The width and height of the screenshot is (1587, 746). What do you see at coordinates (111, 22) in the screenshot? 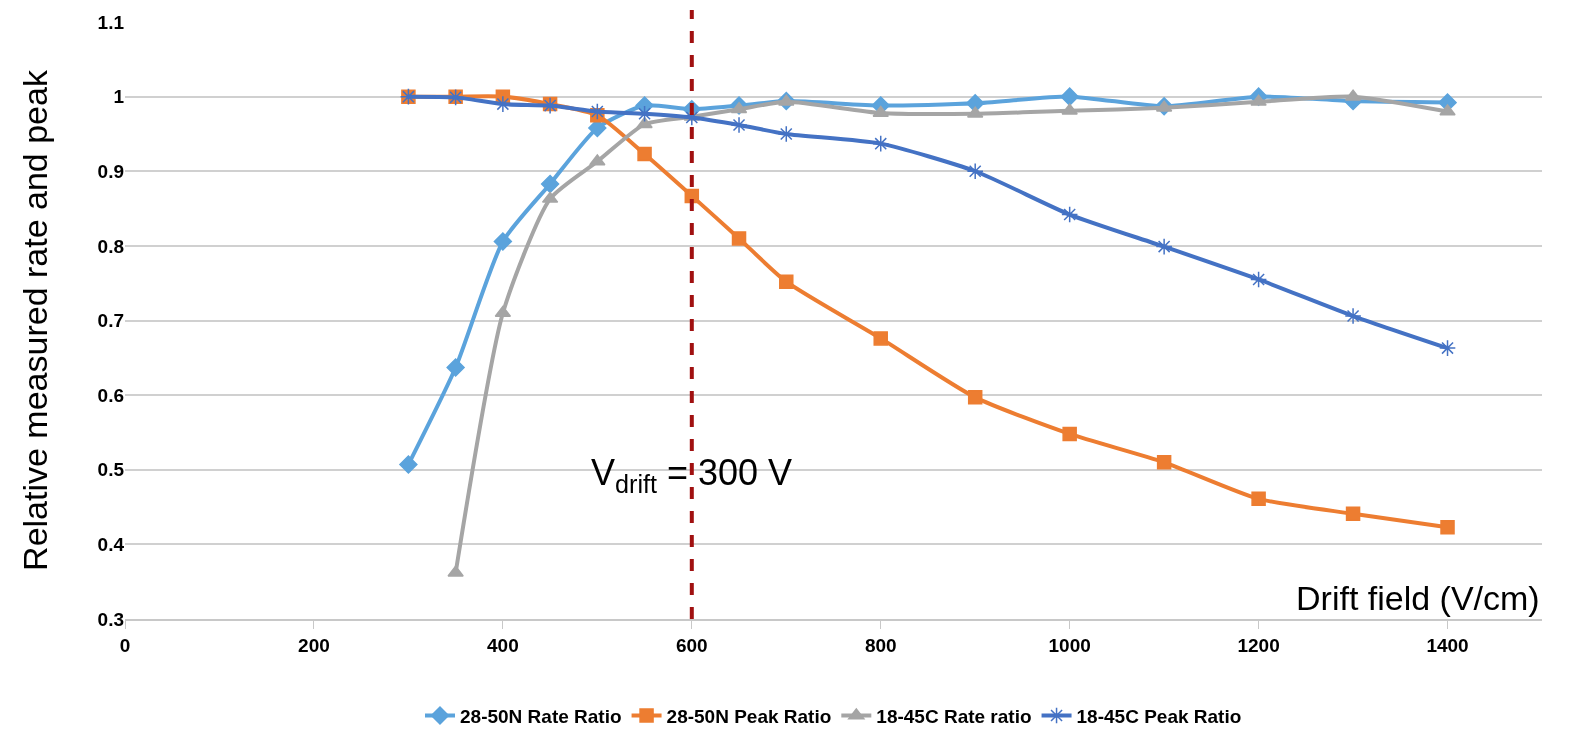
I see `y-tick-label: 1.1` at bounding box center [111, 22].